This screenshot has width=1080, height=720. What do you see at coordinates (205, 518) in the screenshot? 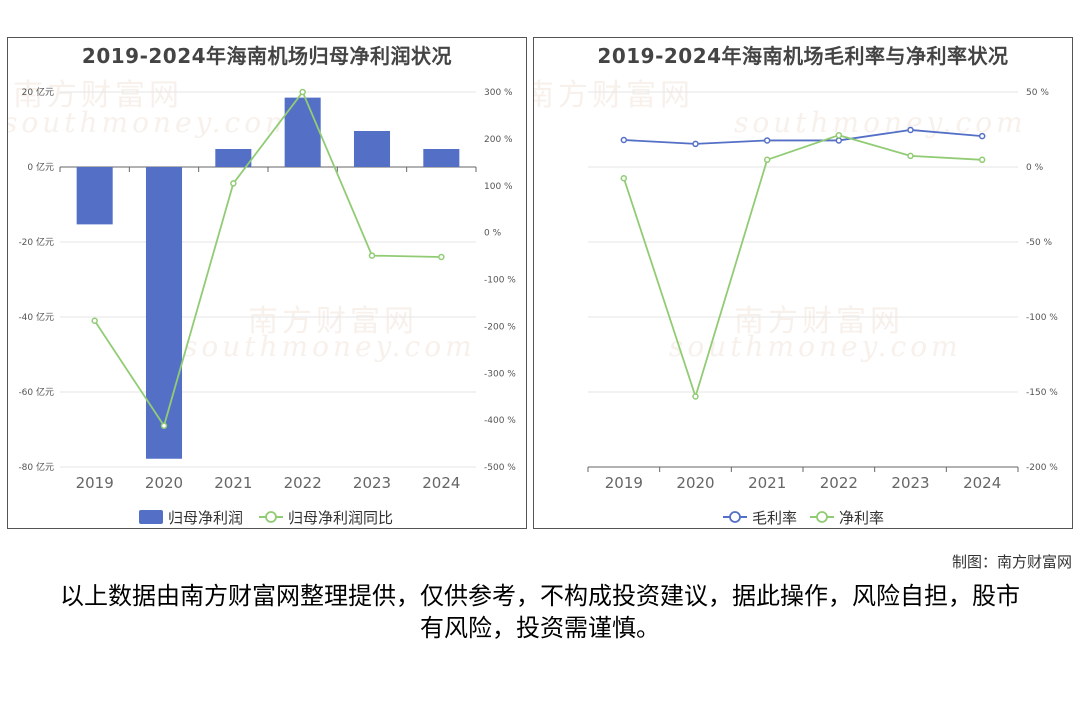
I see `legend-label: 归母净利润` at bounding box center [205, 518].